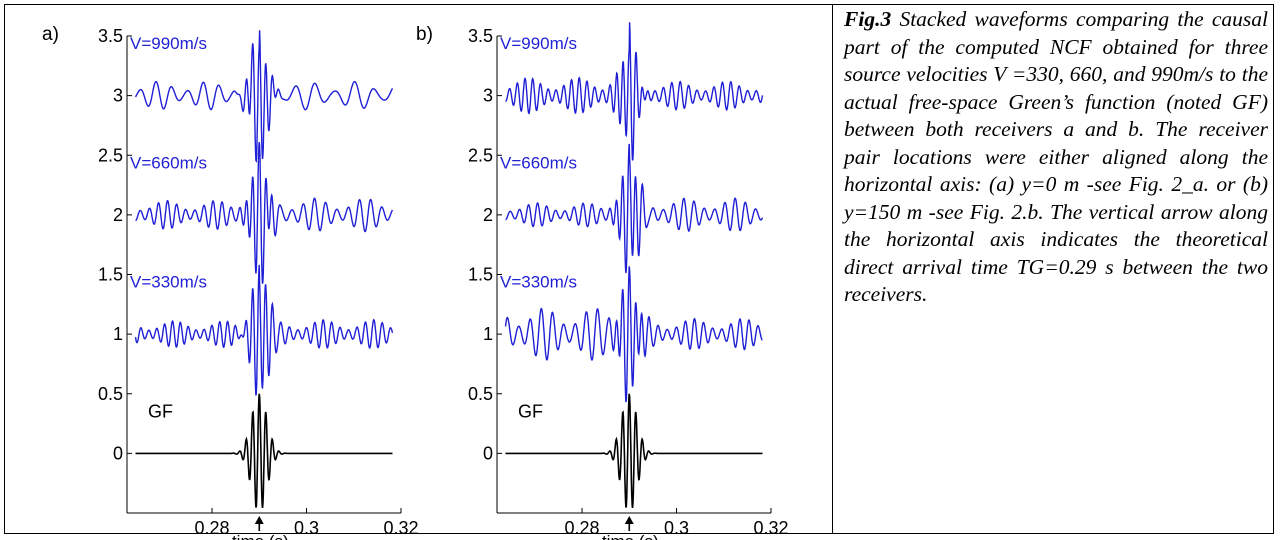 This screenshot has width=1283, height=540. Describe the element at coordinates (832, 269) in the screenshot. I see `figure-caption-divider` at that location.